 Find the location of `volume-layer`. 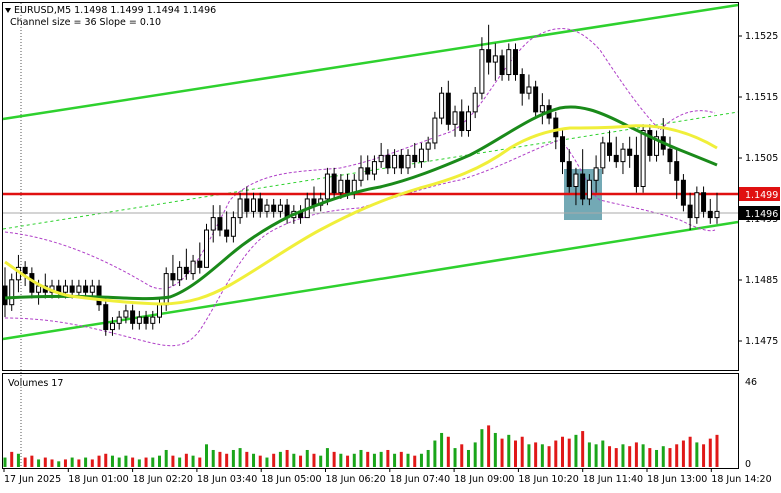

volume-layer is located at coordinates (361, 446).